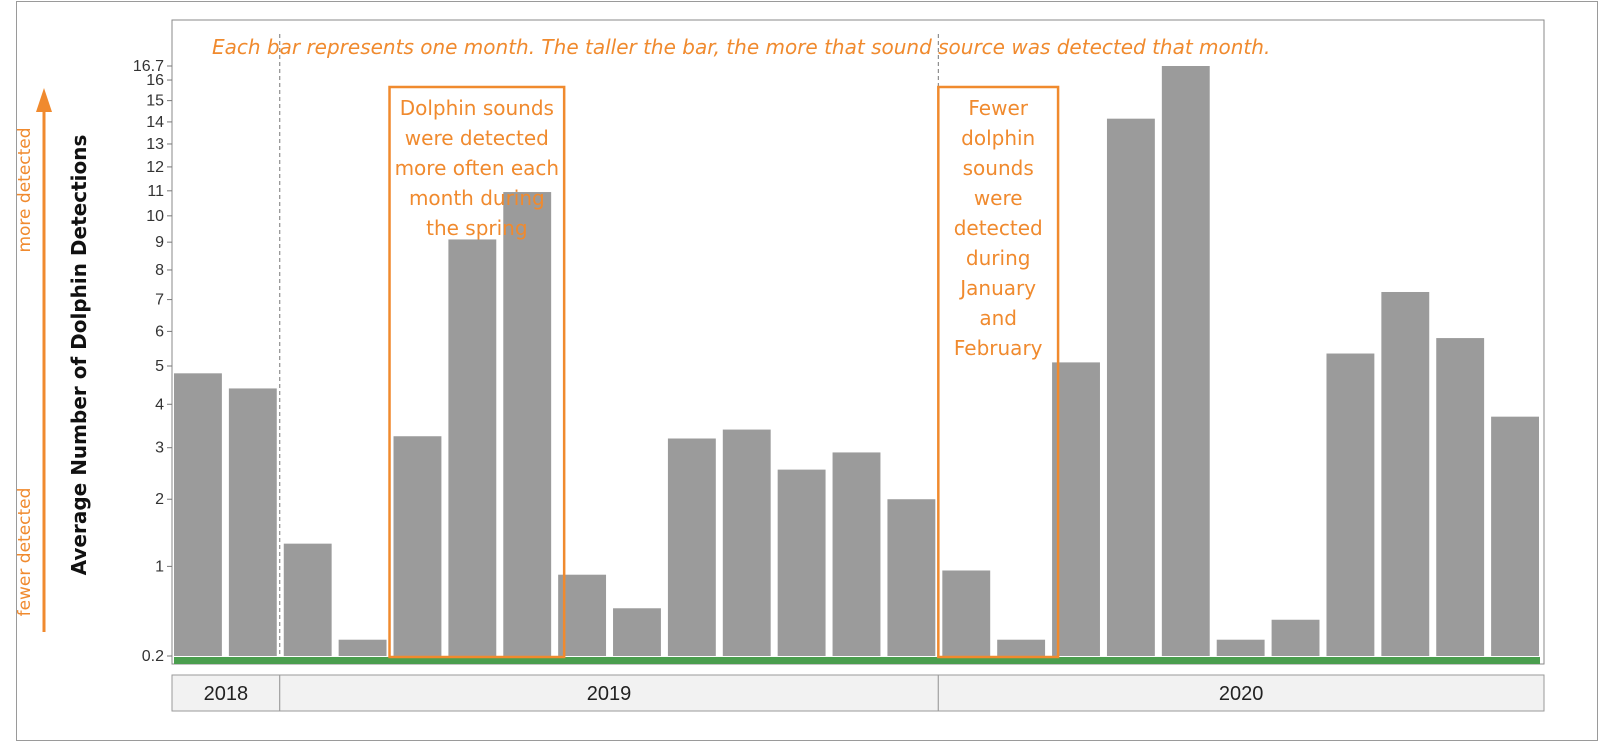 This screenshot has height=744, width=1600. I want to click on annotation-line: detected, so click(998, 228).